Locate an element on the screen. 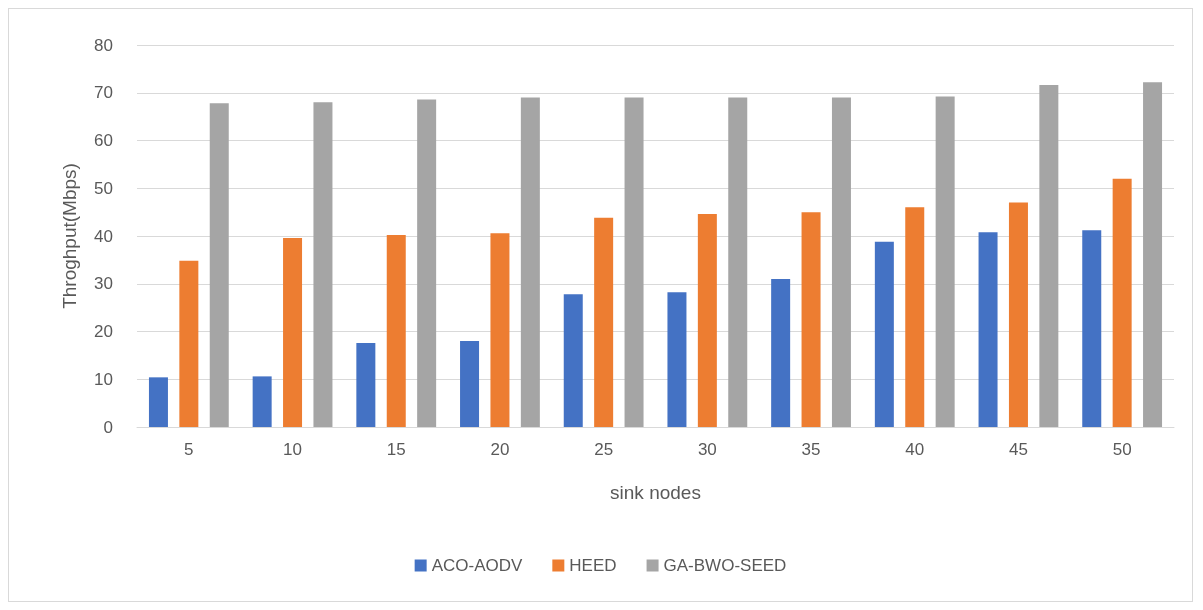 The height and width of the screenshot is (610, 1203). y-tick-label: 50 is located at coordinates (103, 188).